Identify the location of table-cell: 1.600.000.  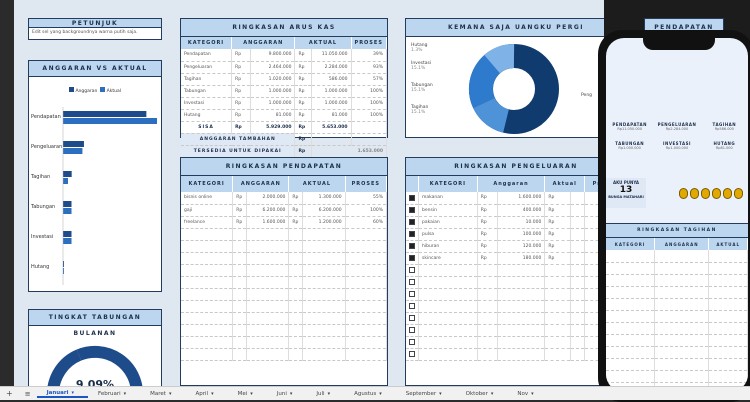
(268, 222).